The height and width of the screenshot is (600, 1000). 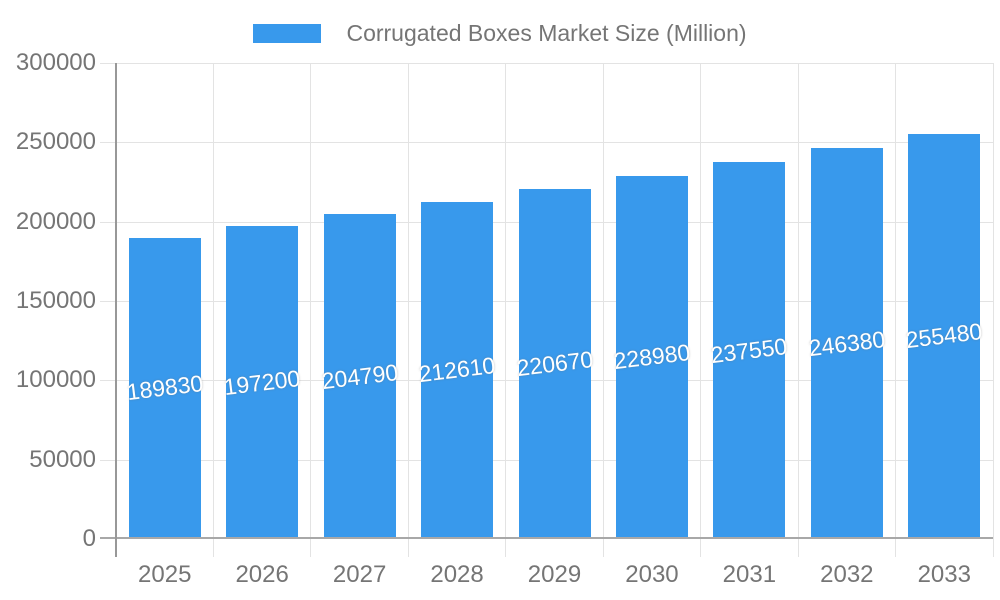 I want to click on x-tick-label-2026: 2026, so click(x=262, y=574).